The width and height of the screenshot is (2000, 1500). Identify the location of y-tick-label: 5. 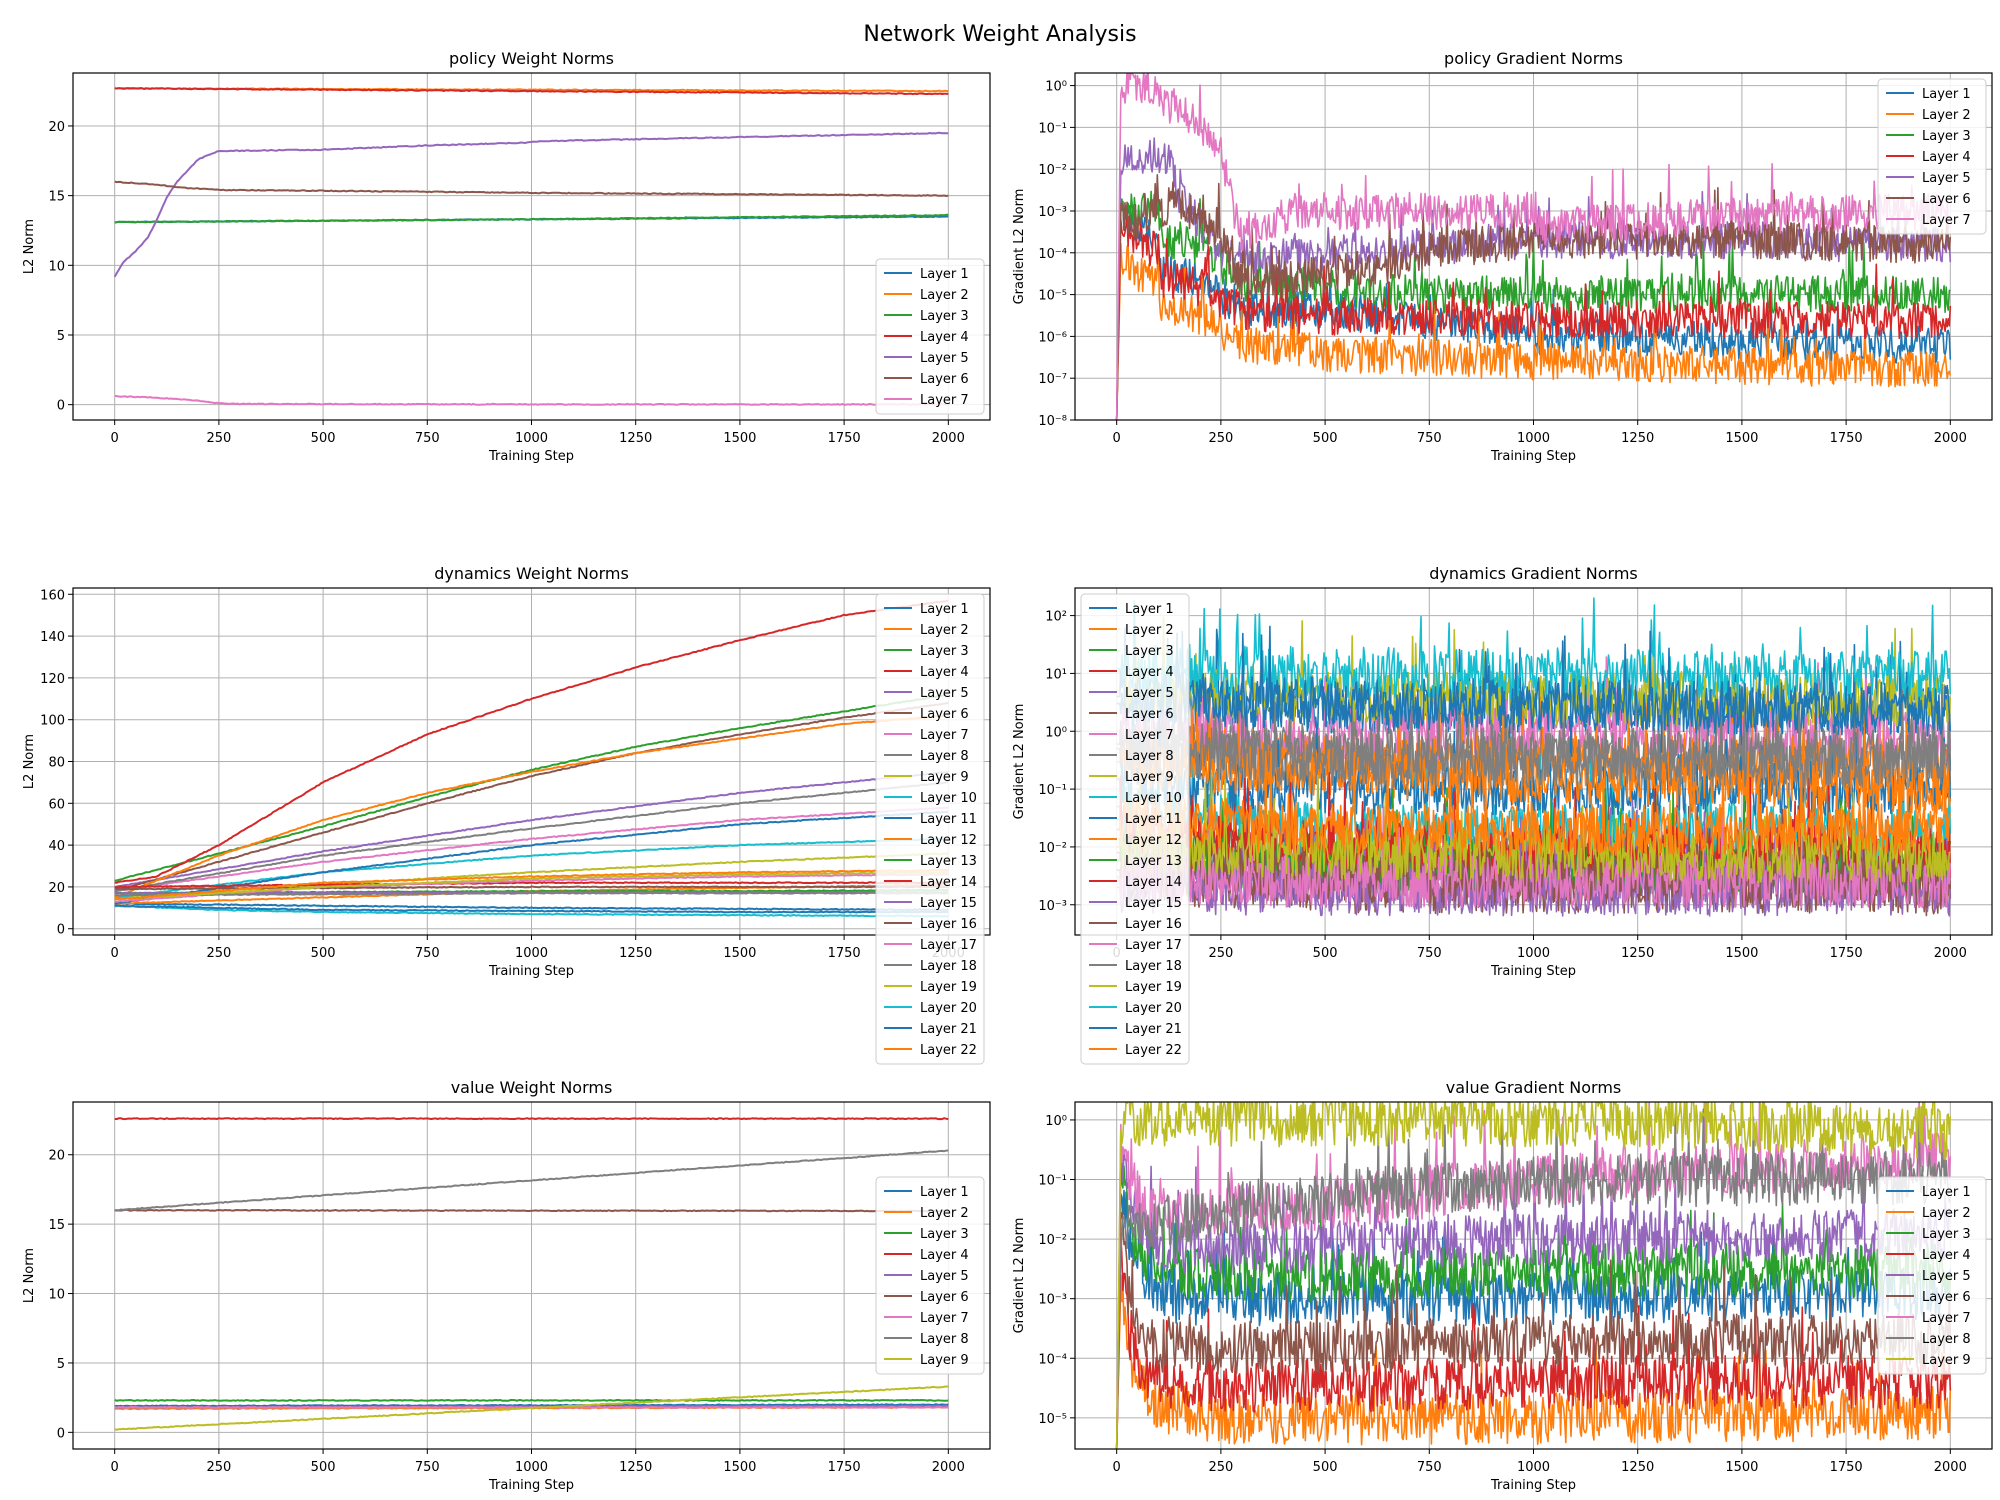
(61, 1364).